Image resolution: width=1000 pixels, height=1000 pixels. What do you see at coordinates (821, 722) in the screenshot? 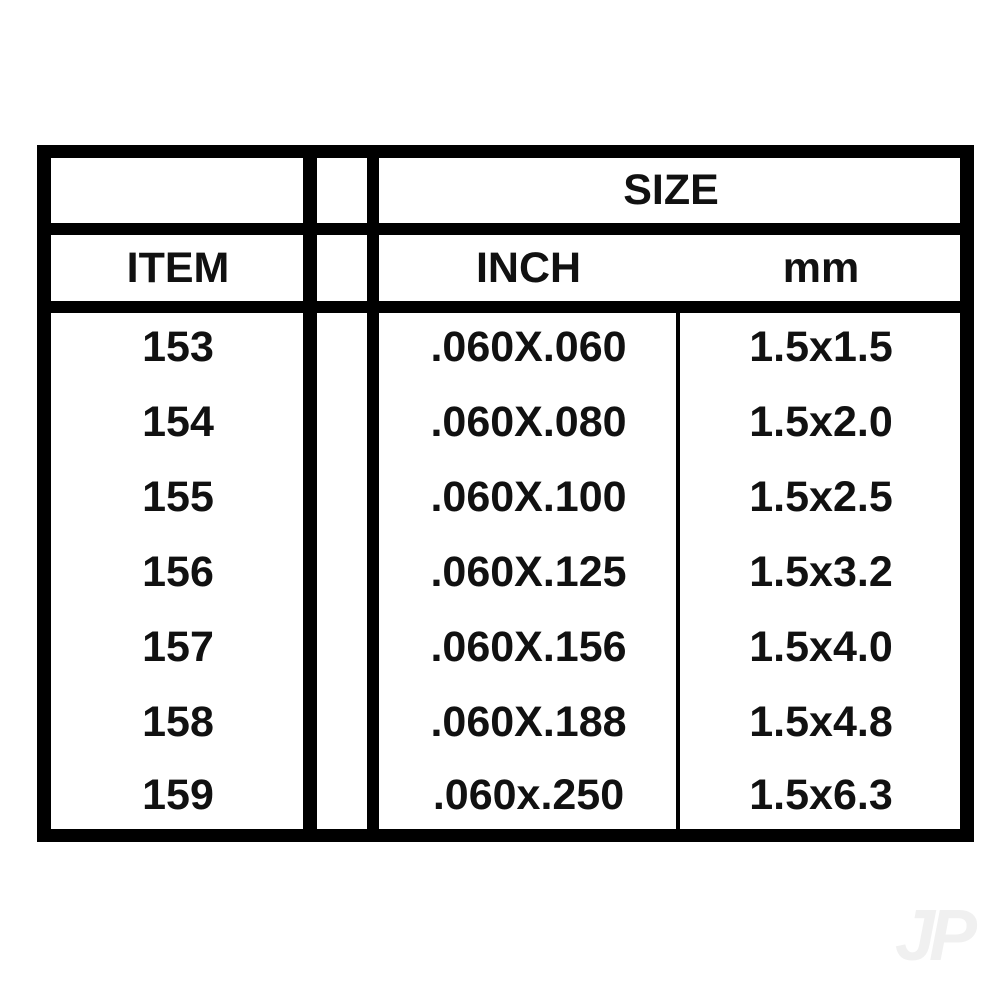
I see `cell-mm: 1.5x4.8` at bounding box center [821, 722].